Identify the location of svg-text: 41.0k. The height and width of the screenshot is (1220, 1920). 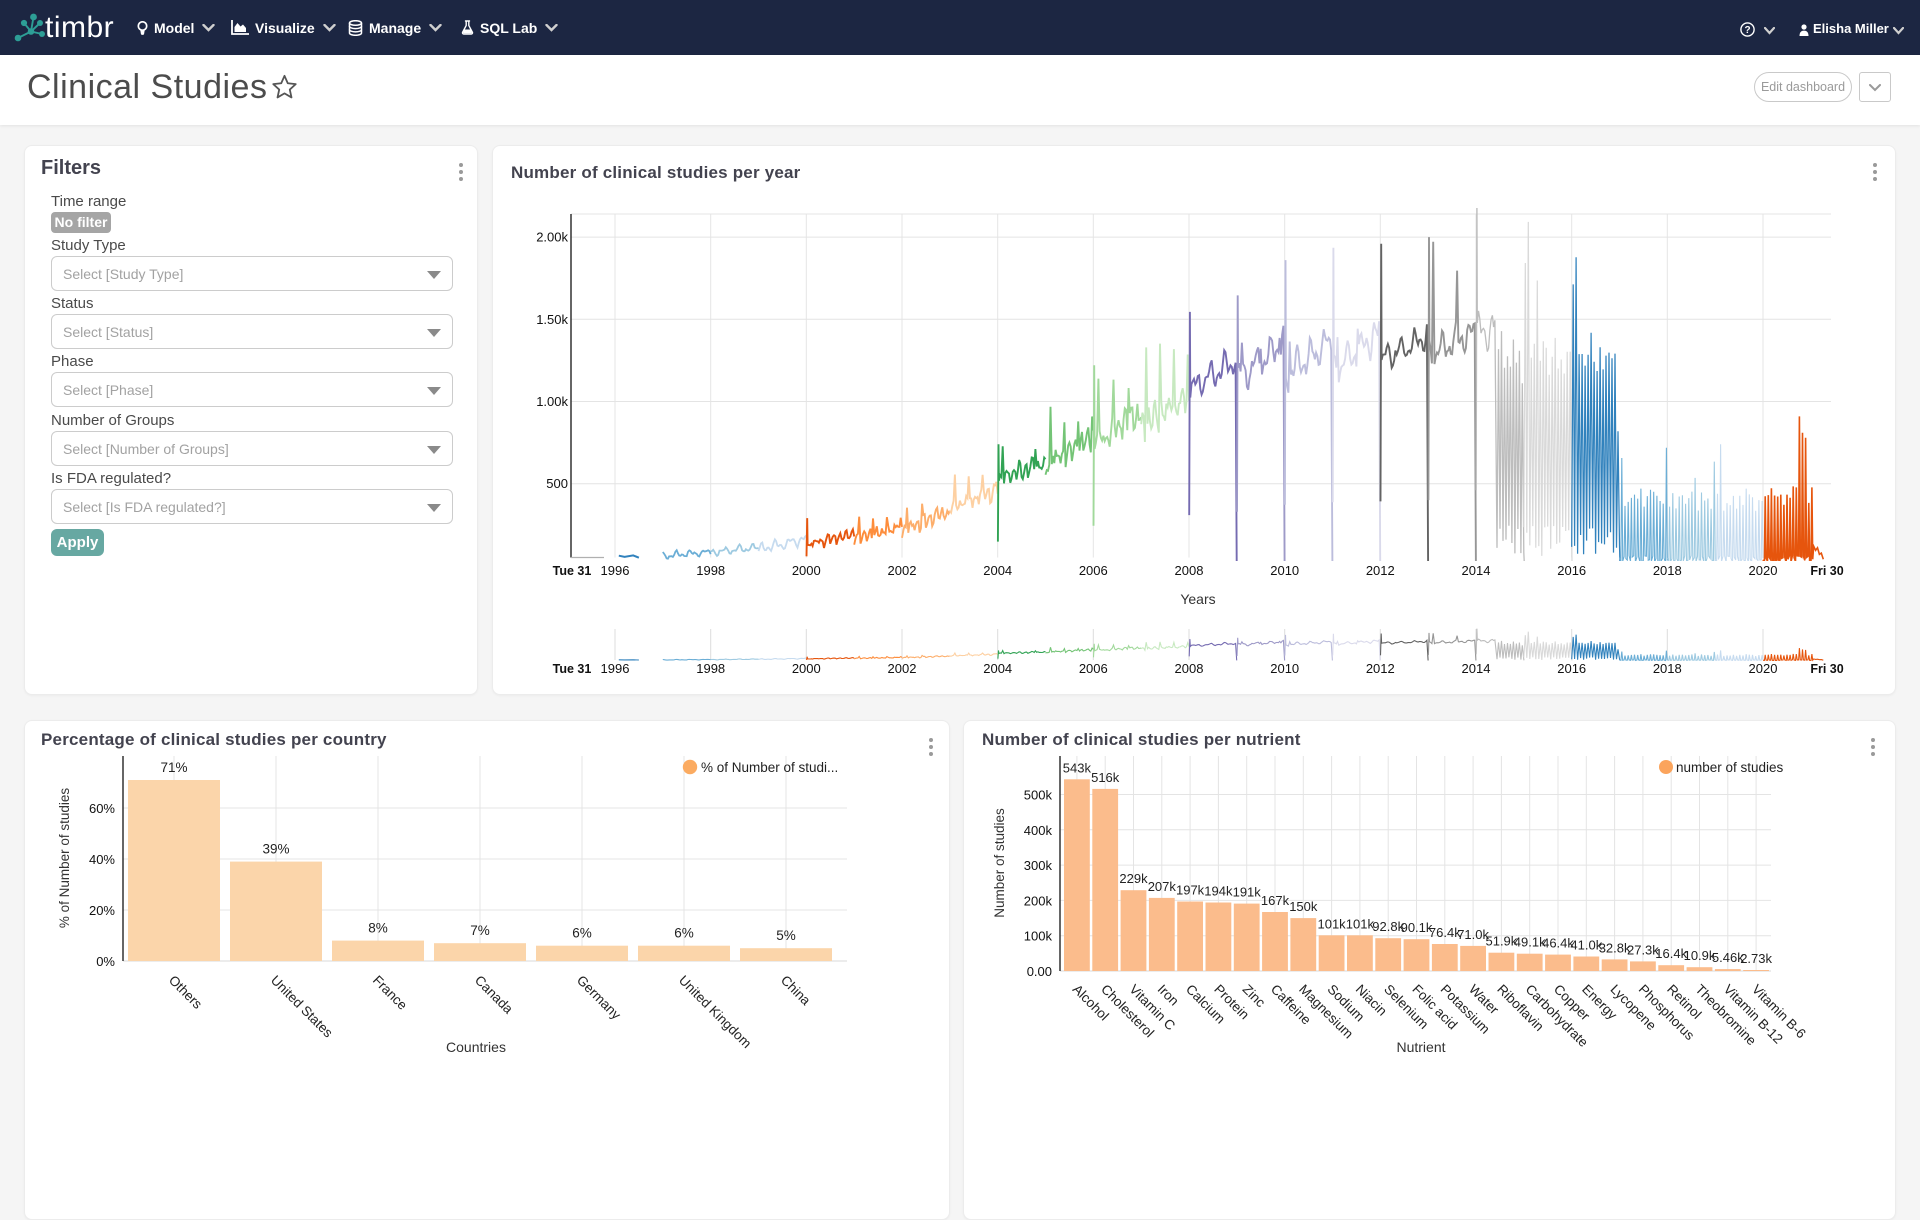
(1586, 945).